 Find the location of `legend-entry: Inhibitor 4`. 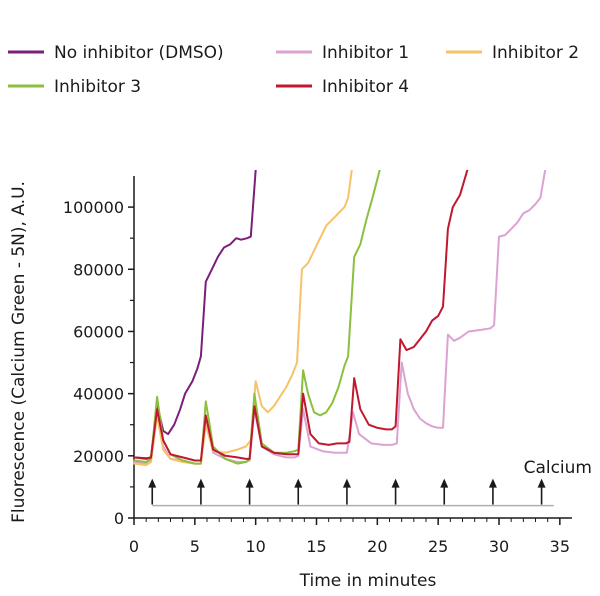

legend-entry: Inhibitor 4 is located at coordinates (342, 87).